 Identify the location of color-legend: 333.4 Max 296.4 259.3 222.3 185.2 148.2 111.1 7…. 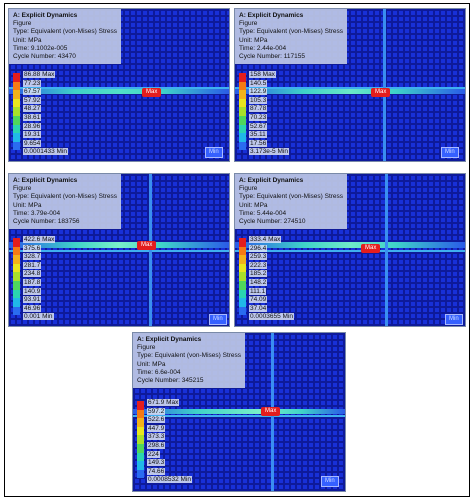
(279, 281).